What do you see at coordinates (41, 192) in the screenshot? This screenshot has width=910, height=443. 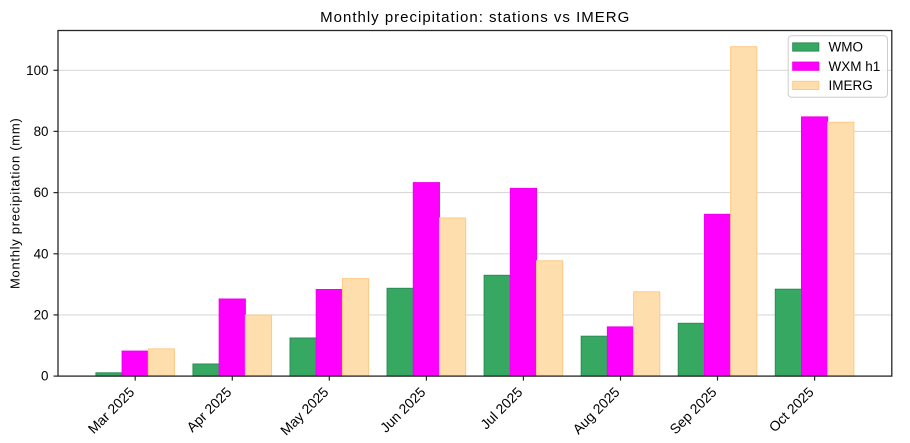 I see `svg-text: 60` at bounding box center [41, 192].